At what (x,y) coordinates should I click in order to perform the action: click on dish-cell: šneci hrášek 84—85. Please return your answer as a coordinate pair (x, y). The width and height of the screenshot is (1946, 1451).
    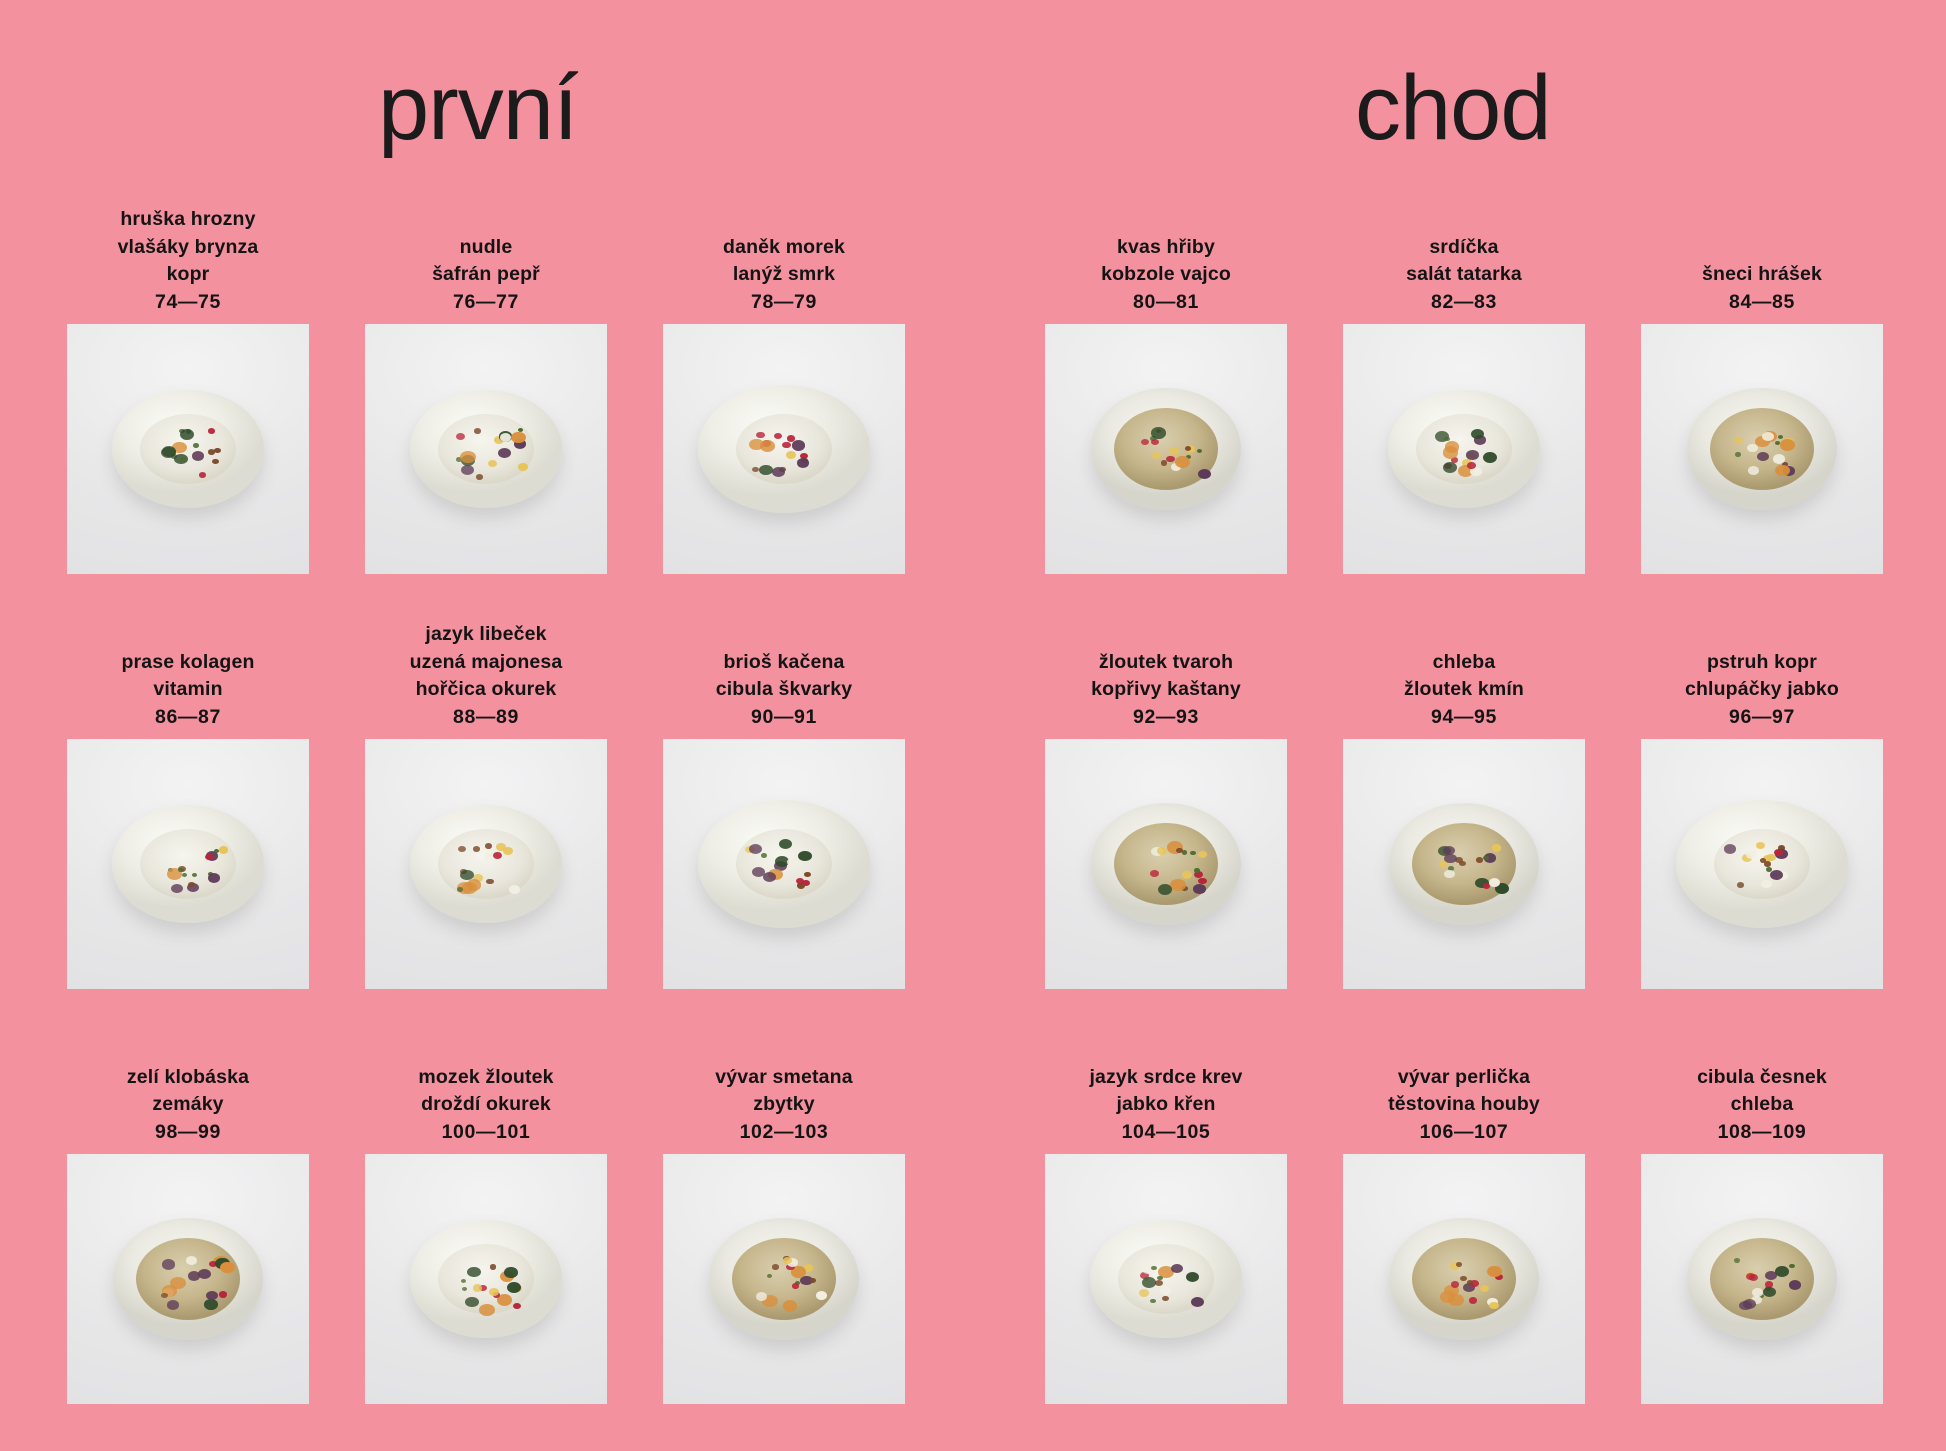
    Looking at the image, I should click on (1762, 378).